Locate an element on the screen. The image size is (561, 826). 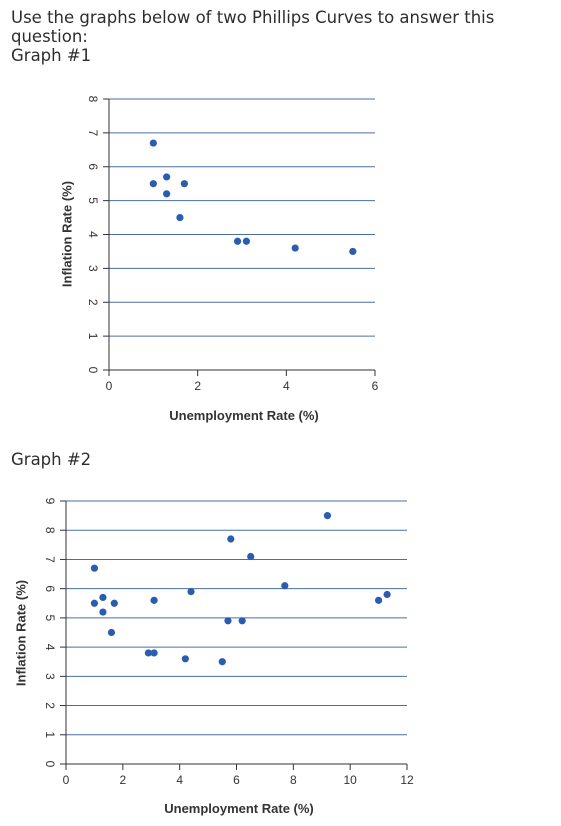
y-tick-label-9: 9 is located at coordinates (50, 501).